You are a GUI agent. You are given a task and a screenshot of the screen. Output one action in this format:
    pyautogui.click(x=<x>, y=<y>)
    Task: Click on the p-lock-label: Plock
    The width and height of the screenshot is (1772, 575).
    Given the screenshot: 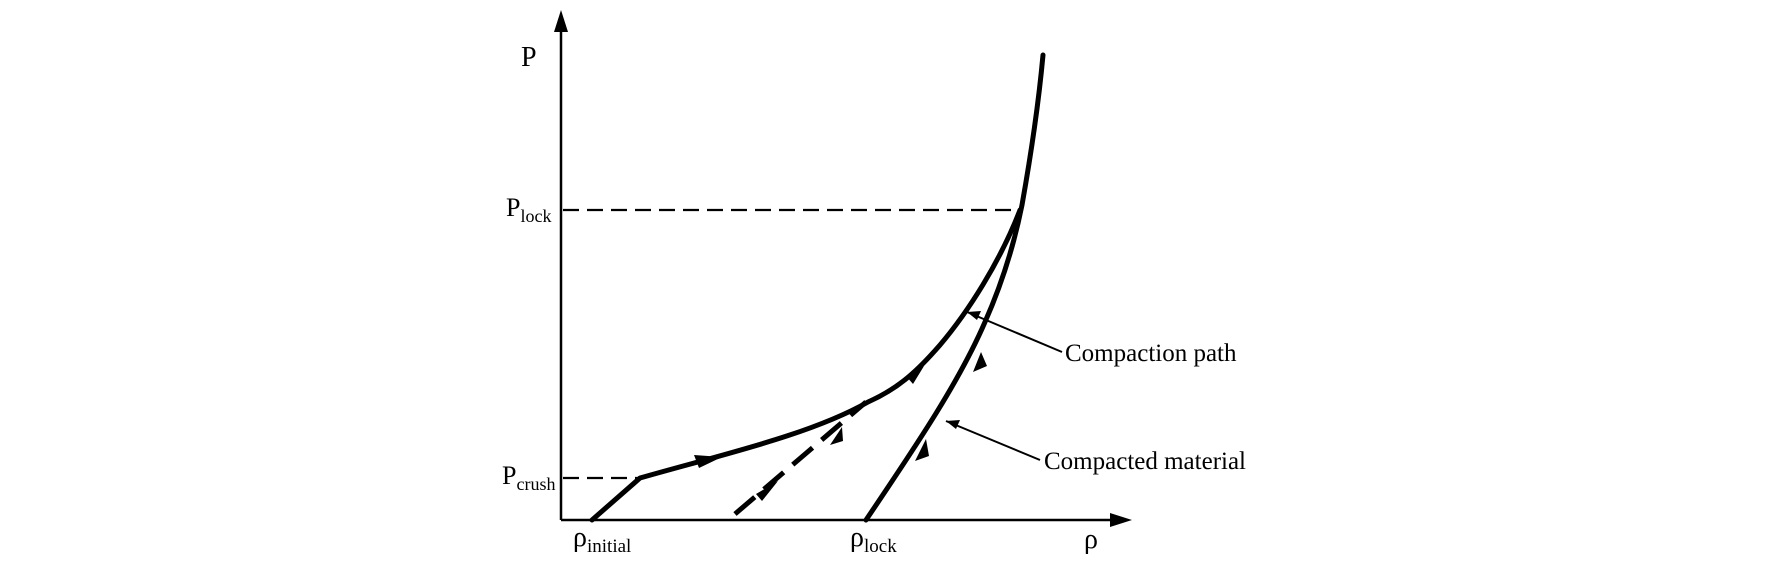 What is the action you would take?
    pyautogui.click(x=528, y=209)
    